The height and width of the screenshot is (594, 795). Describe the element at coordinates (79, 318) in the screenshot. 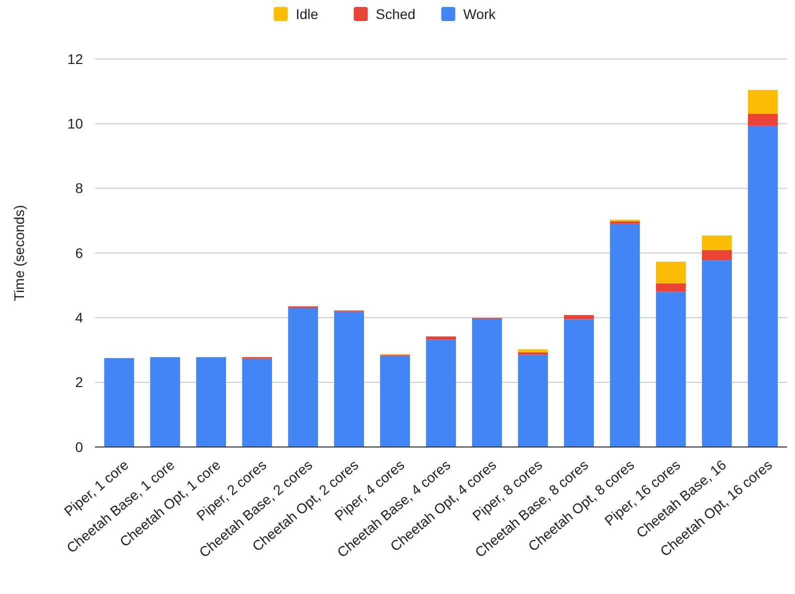

I see `y-tick-label: 4` at that location.